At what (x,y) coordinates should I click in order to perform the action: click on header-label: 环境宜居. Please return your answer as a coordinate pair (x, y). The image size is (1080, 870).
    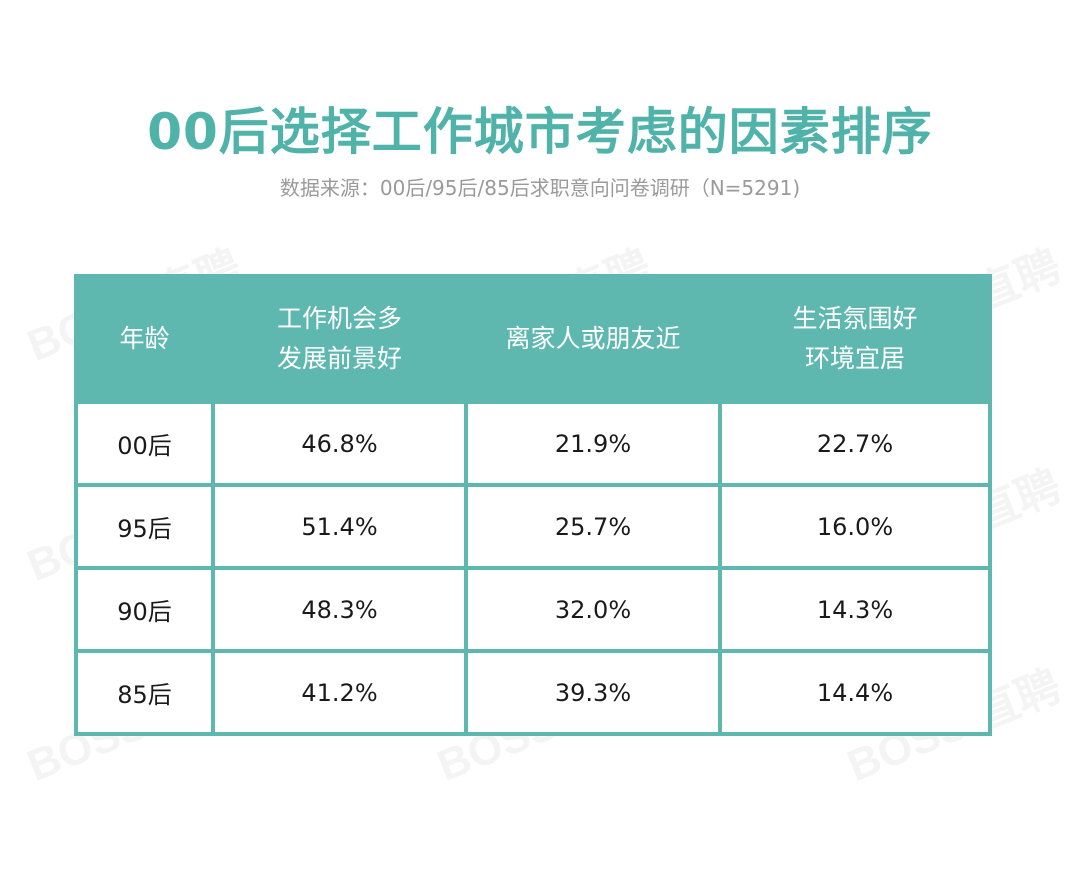
    Looking at the image, I should click on (854, 358).